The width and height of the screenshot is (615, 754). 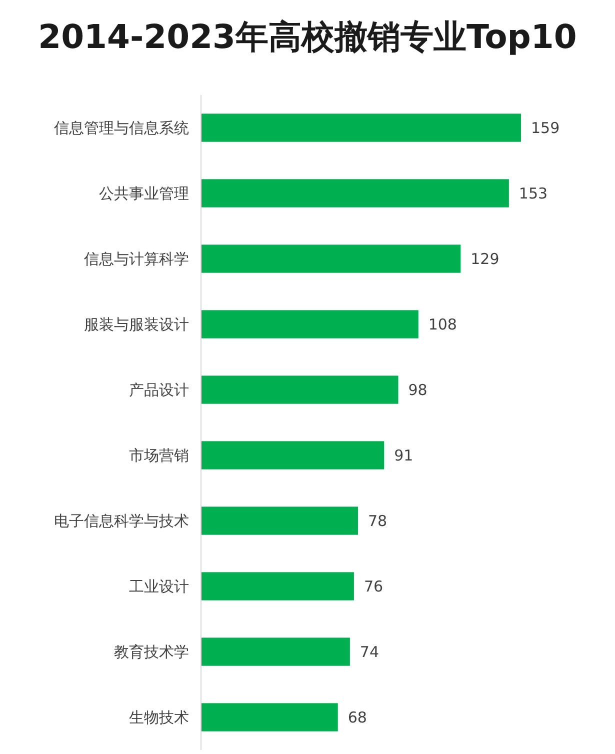 What do you see at coordinates (136, 324) in the screenshot?
I see `y-tick-label: 服装与服装设计` at bounding box center [136, 324].